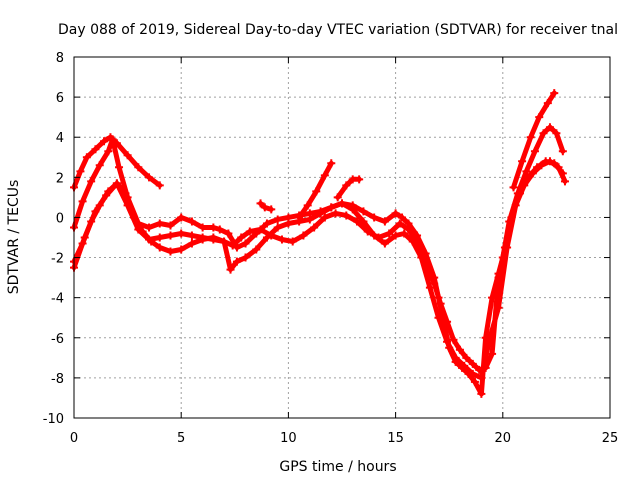 The image size is (640, 480). What do you see at coordinates (53, 419) in the screenshot?
I see `y-tick-label: -10` at bounding box center [53, 419].